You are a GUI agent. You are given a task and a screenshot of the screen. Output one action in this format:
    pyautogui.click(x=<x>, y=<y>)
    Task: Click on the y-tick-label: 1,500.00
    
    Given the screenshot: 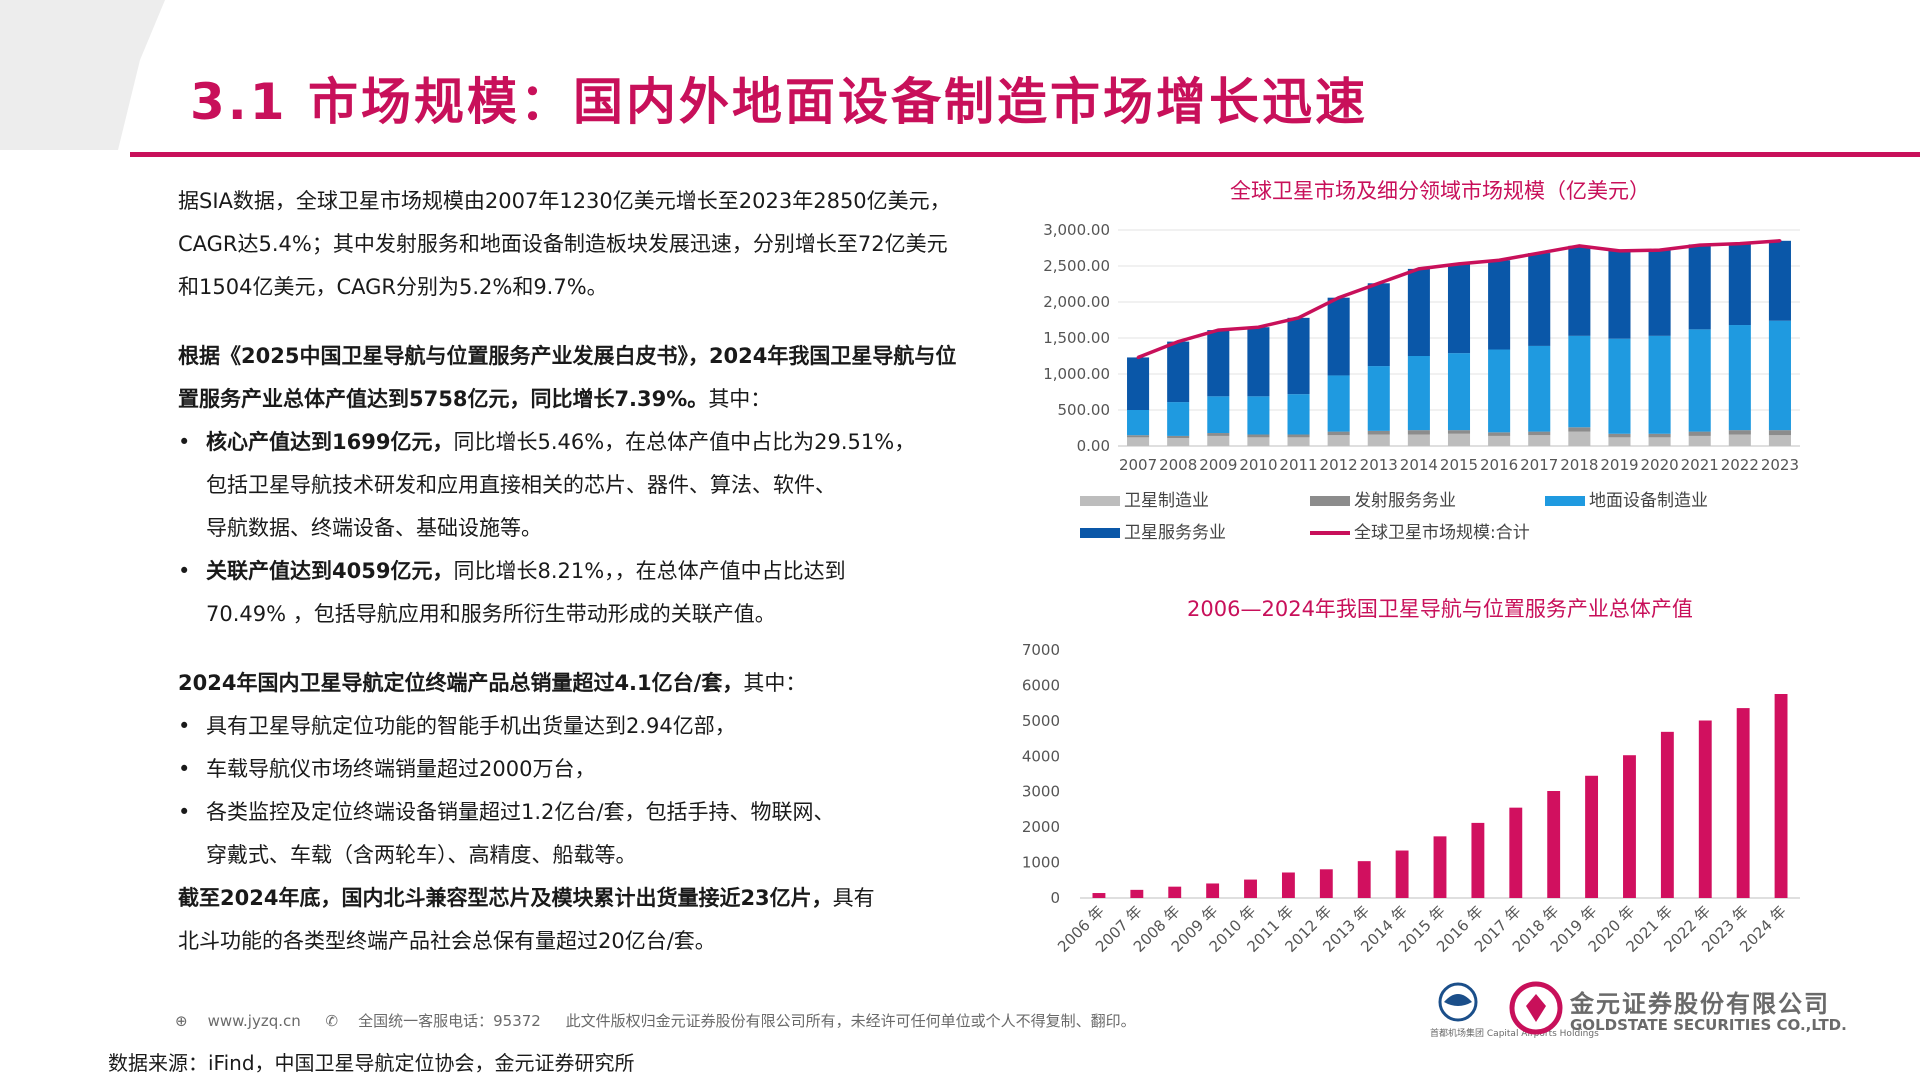 What is the action you would take?
    pyautogui.click(x=1076, y=338)
    